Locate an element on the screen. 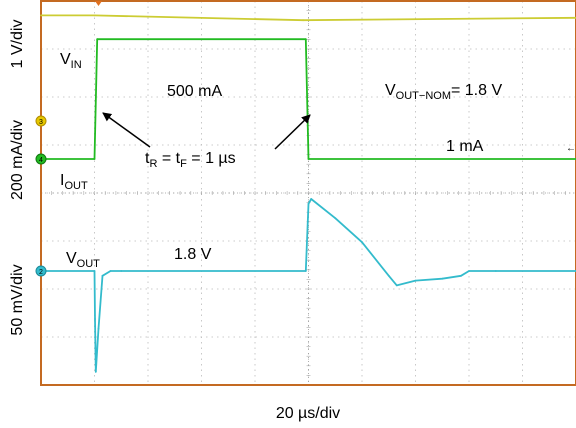 The height and width of the screenshot is (428, 576). trigger-marker is located at coordinates (98, 3).